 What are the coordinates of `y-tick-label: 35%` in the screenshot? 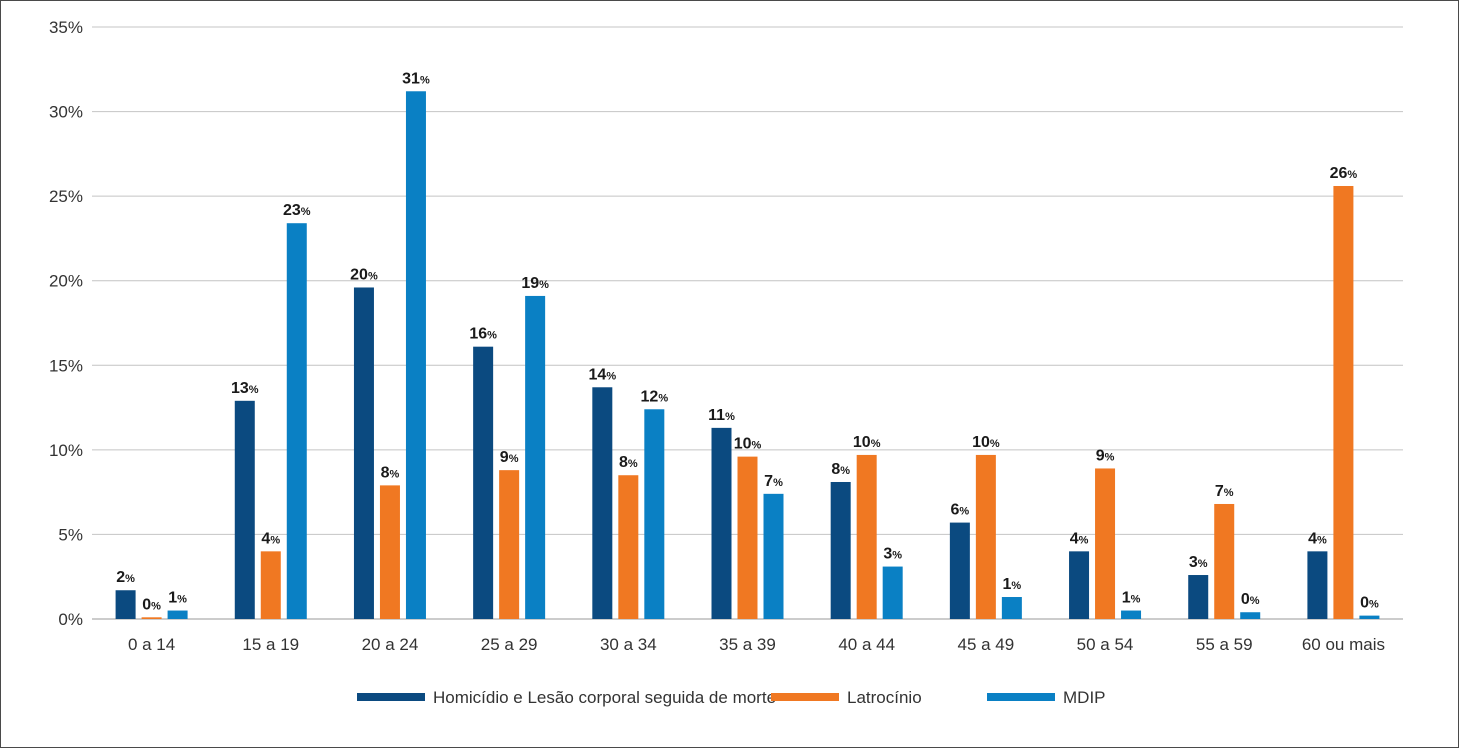 It's located at (66, 27).